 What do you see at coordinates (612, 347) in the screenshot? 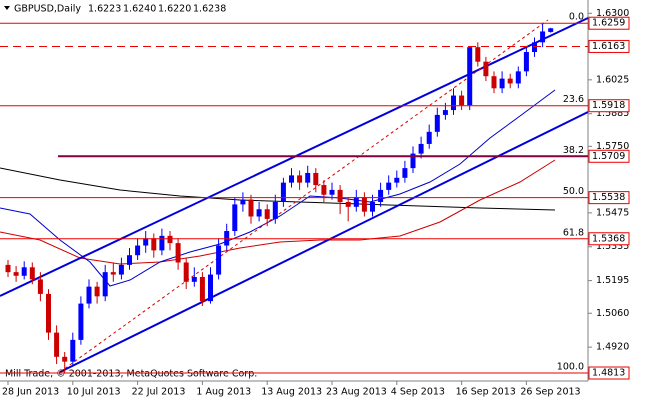
I see `y-tick-label: 1.4920` at bounding box center [612, 347].